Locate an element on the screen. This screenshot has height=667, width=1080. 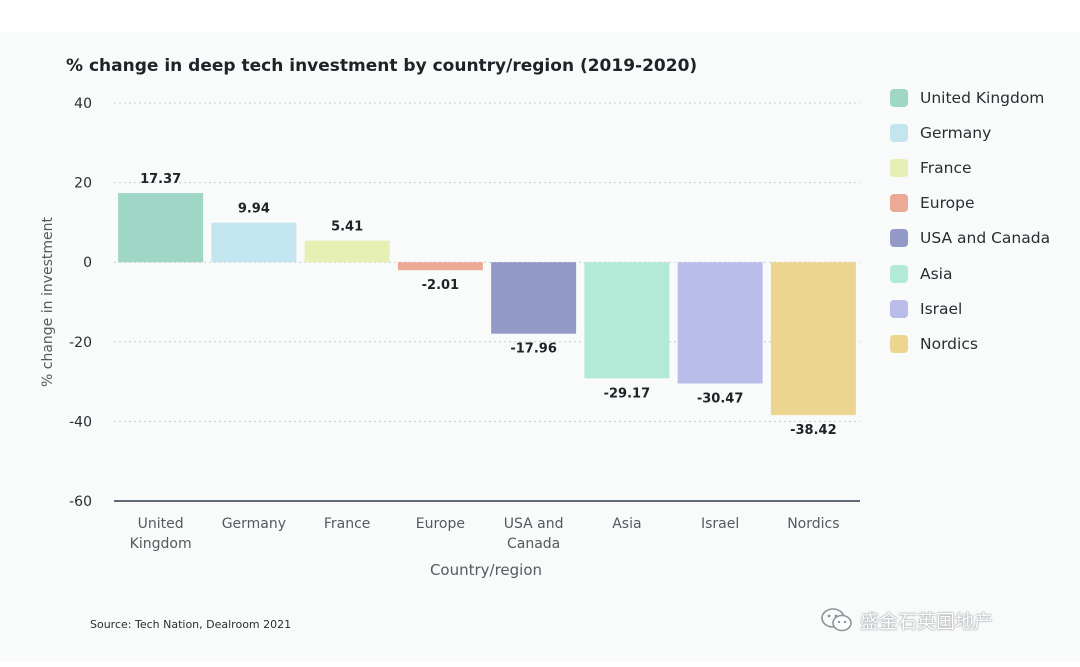
legend-item: Nordics is located at coordinates (970, 343).